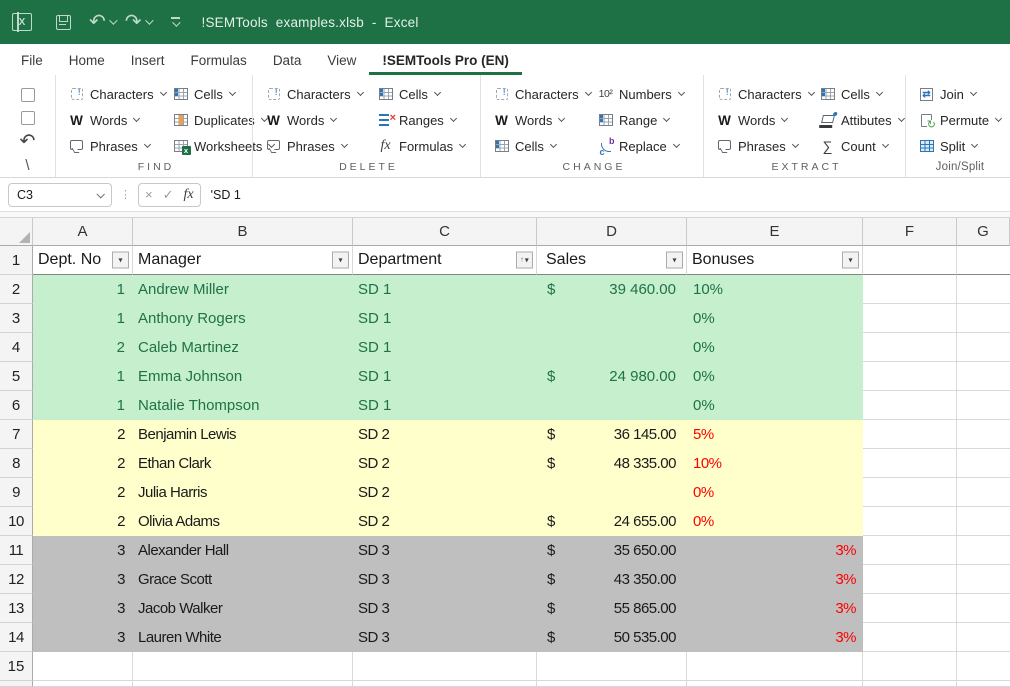 Image resolution: width=1010 pixels, height=687 pixels. I want to click on row-header: 4, so click(16, 347).